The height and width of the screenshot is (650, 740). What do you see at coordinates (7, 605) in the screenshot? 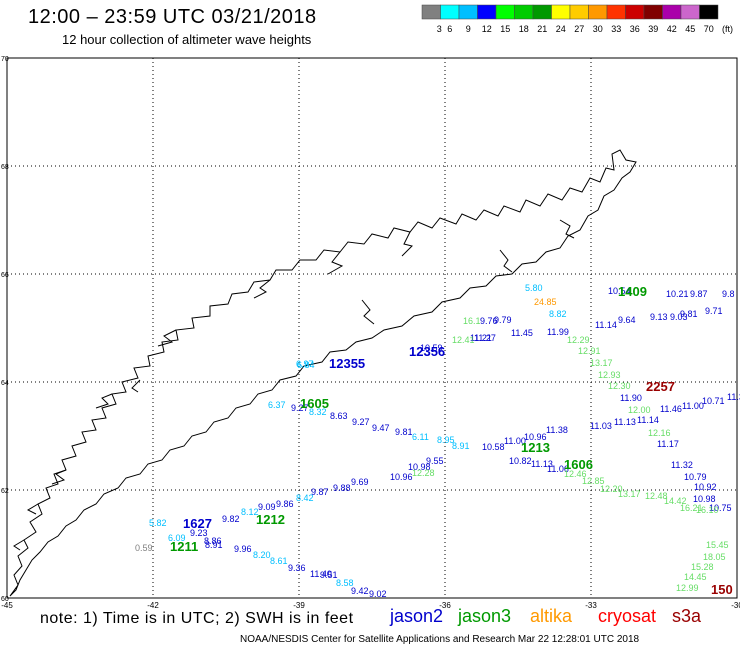
I see `lon-label: -45` at bounding box center [7, 605].